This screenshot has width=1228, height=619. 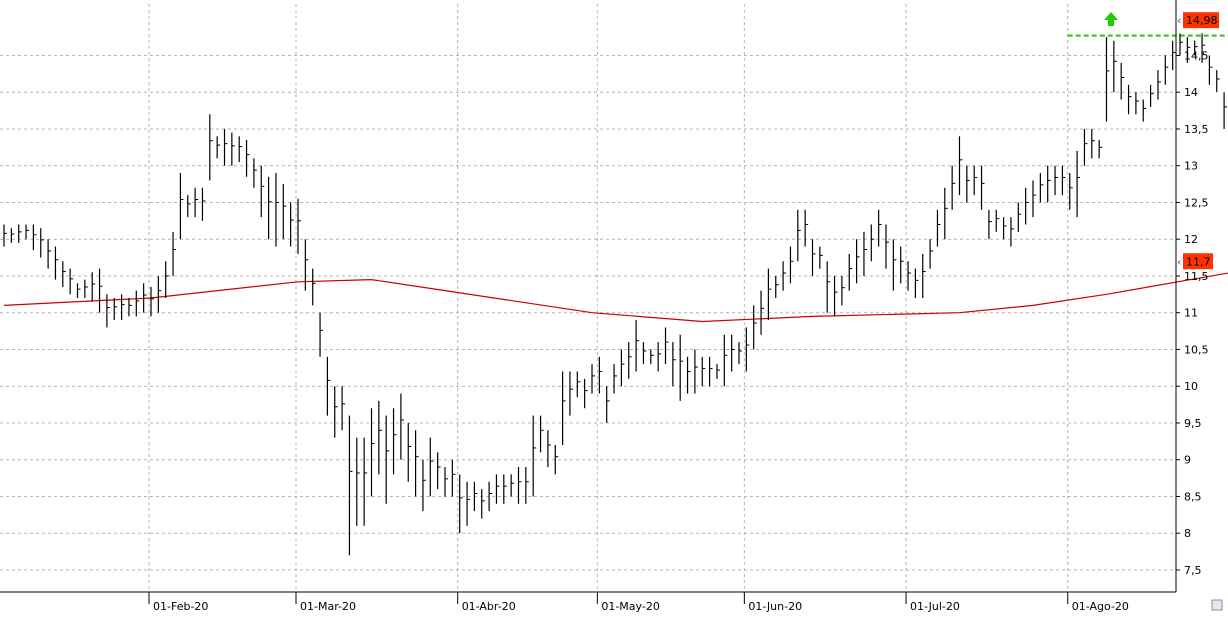 I want to click on last-price-label: 14,98, so click(x=1202, y=20).